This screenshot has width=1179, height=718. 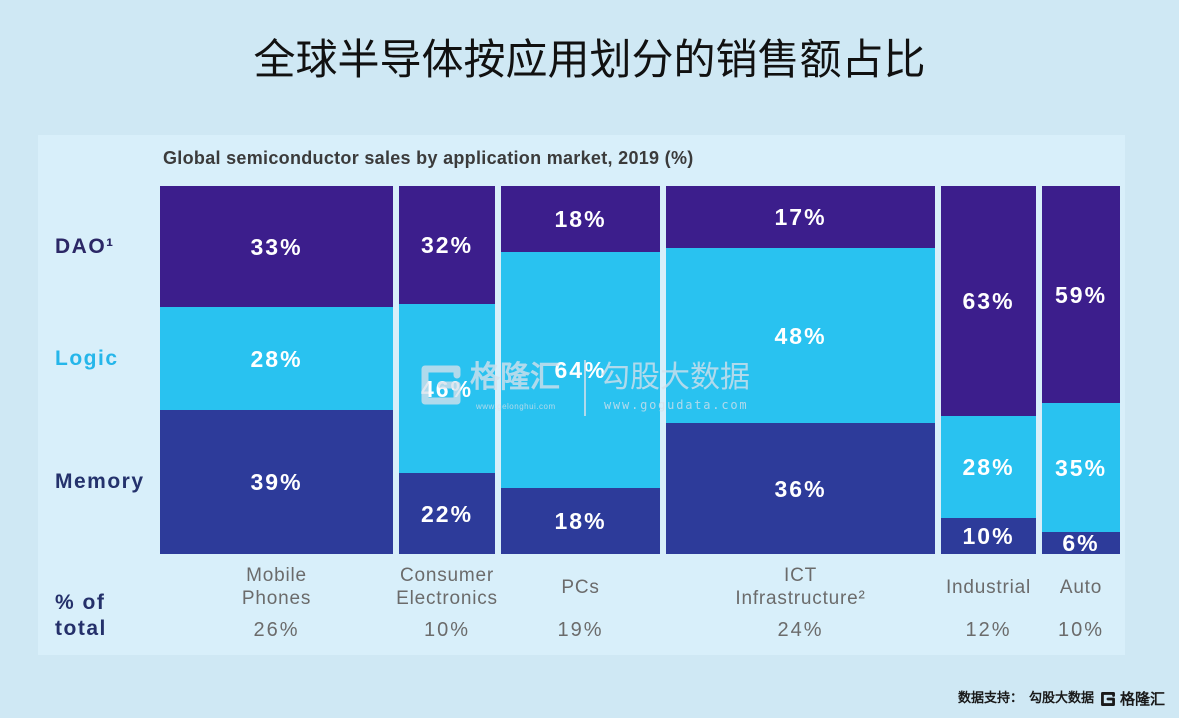 I want to click on watermark-divider, so click(x=585, y=388).